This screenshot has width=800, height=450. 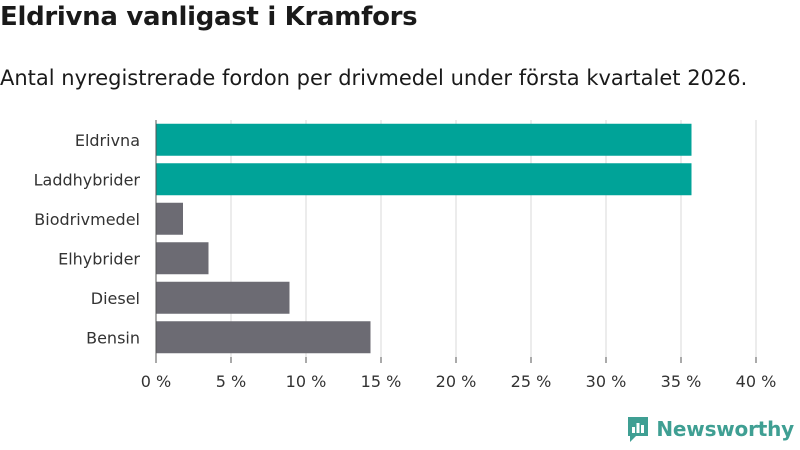 I want to click on category-label: Diesel, so click(x=115, y=298).